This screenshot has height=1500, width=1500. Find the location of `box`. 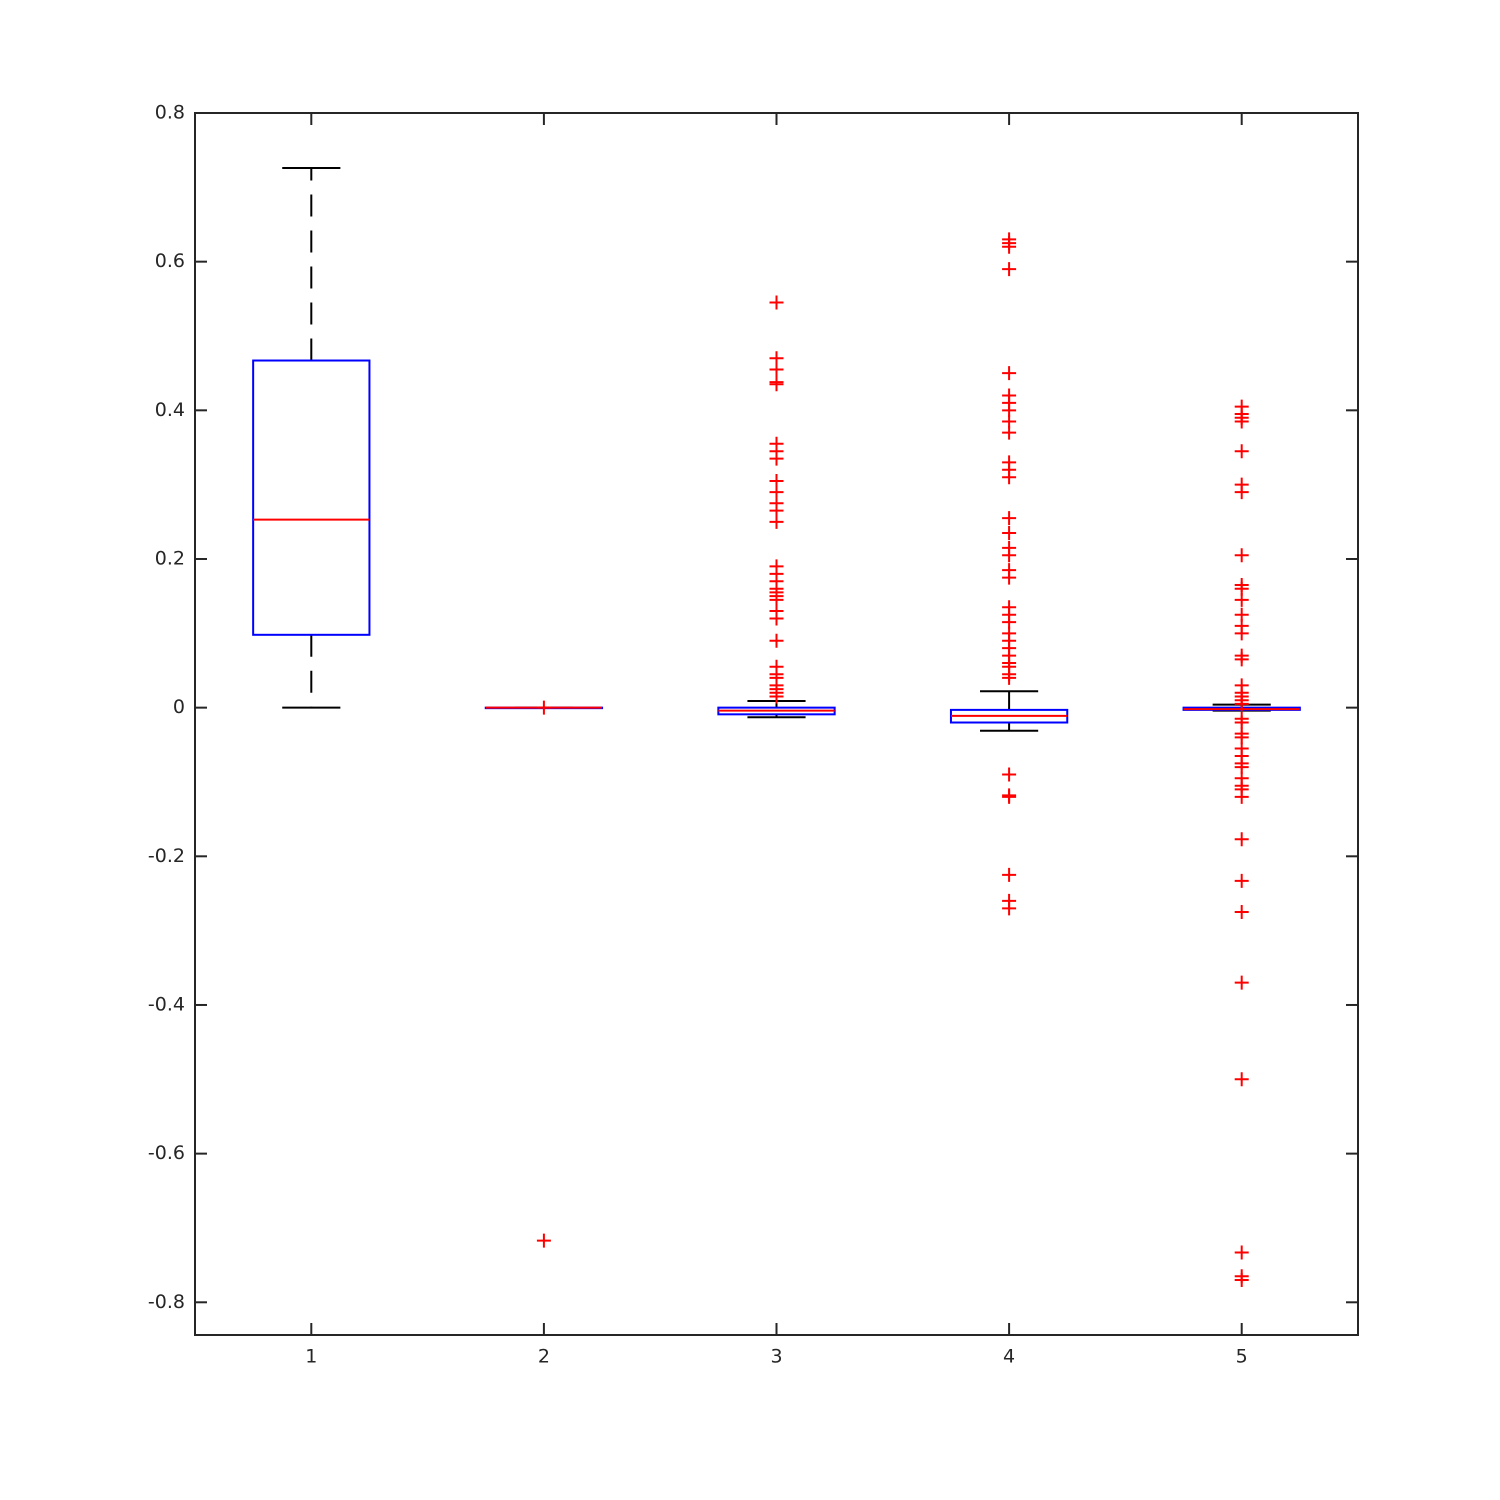

box is located at coordinates (311, 497).